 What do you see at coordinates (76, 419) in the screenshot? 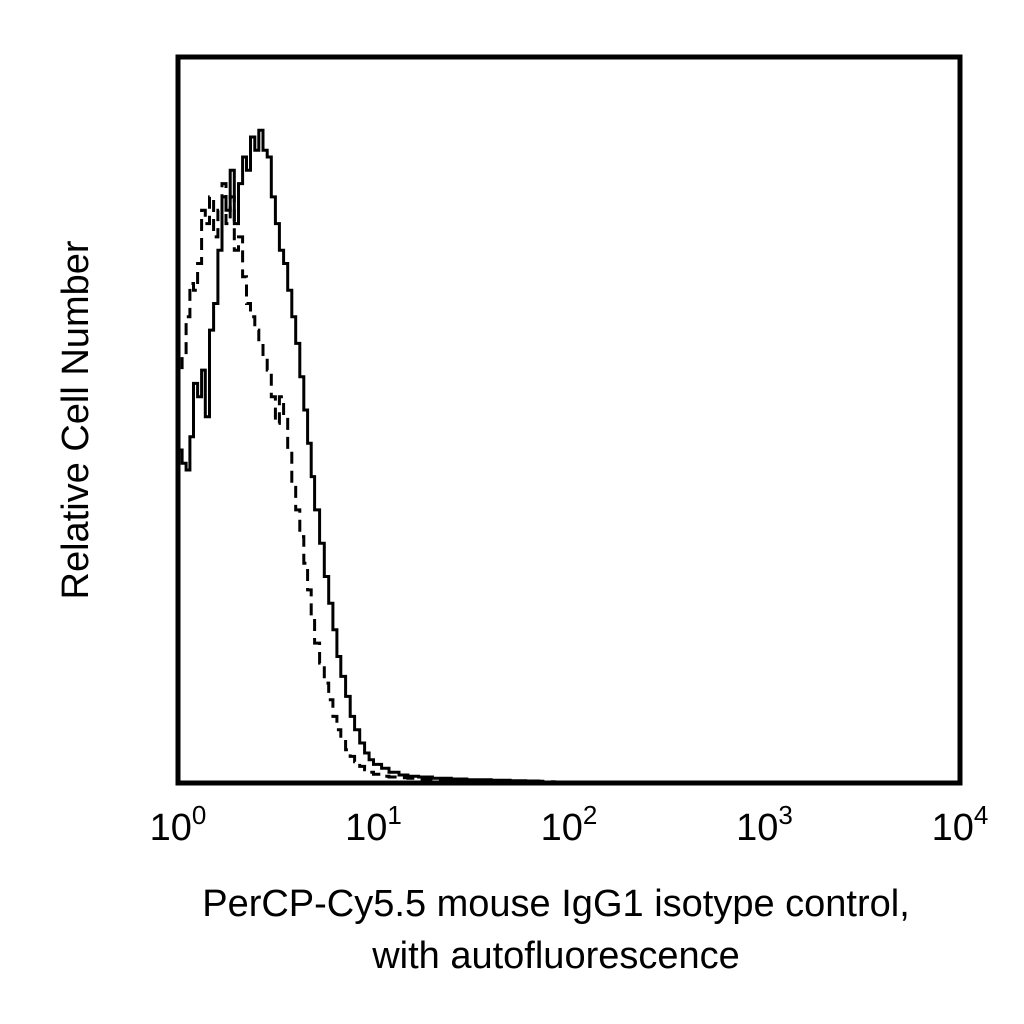
I see `y-axis-label: Relative Cell Number` at bounding box center [76, 419].